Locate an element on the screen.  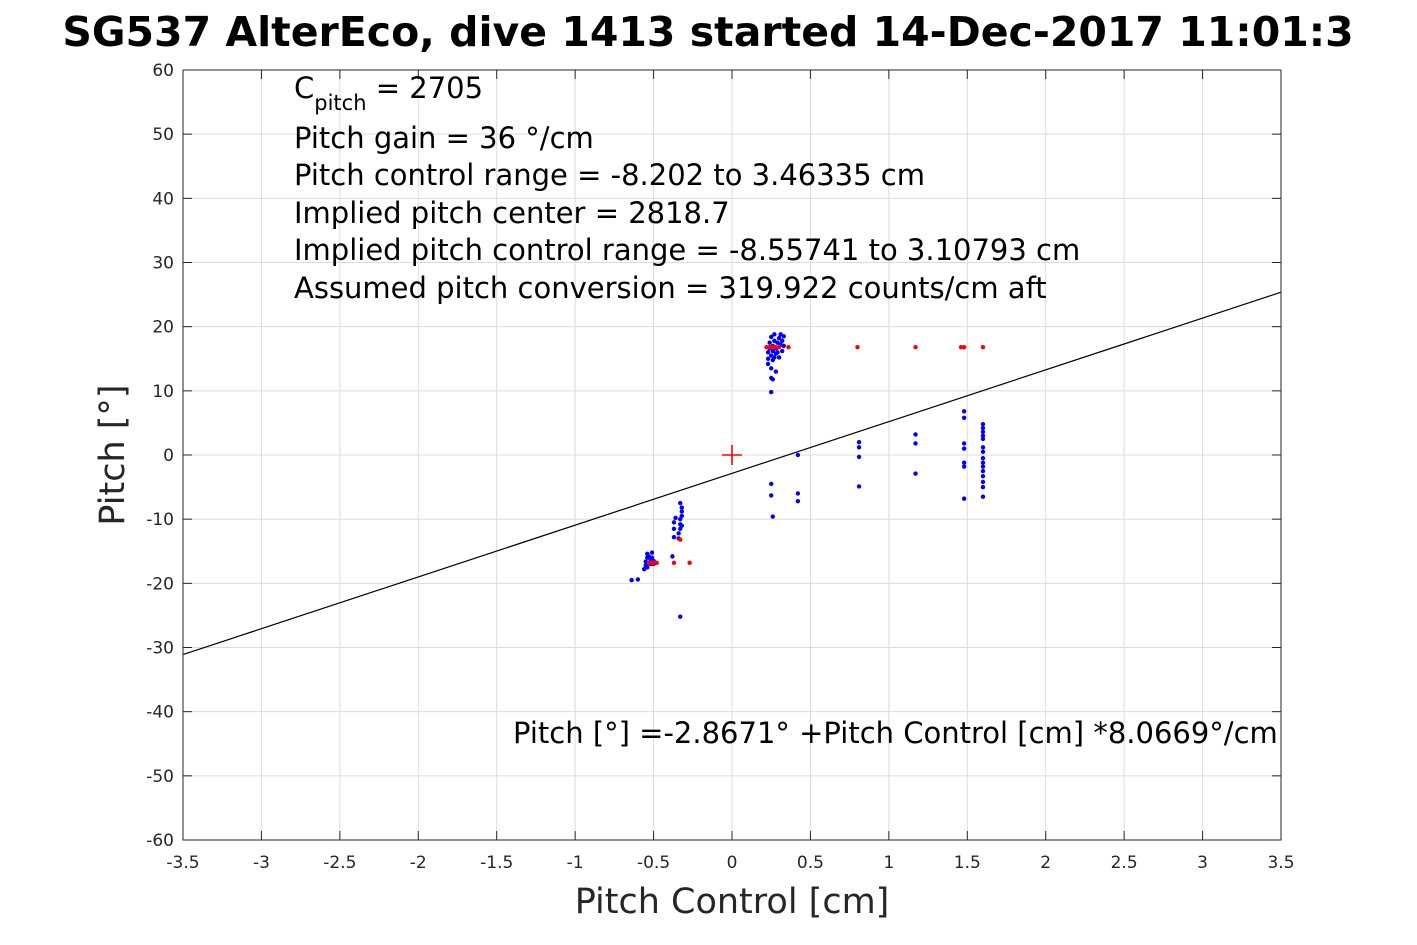
y-tick-label: -50 is located at coordinates (160, 777).